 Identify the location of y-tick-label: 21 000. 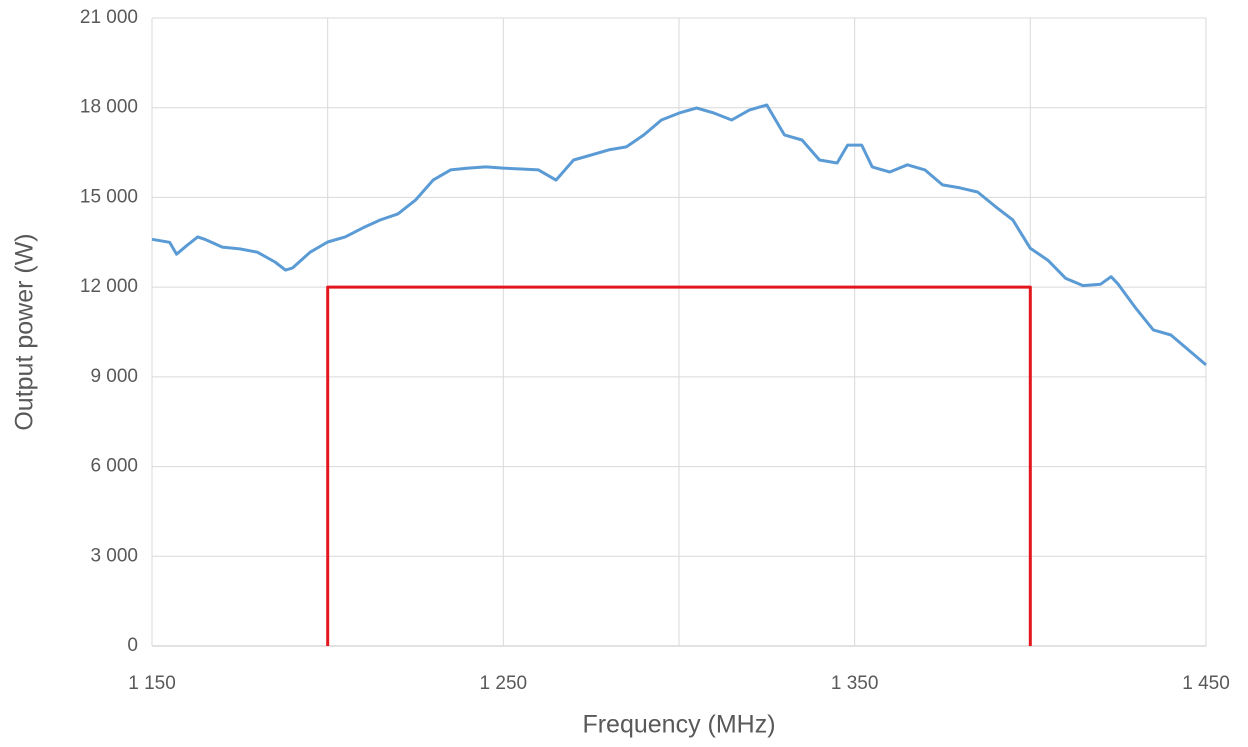
(109, 17).